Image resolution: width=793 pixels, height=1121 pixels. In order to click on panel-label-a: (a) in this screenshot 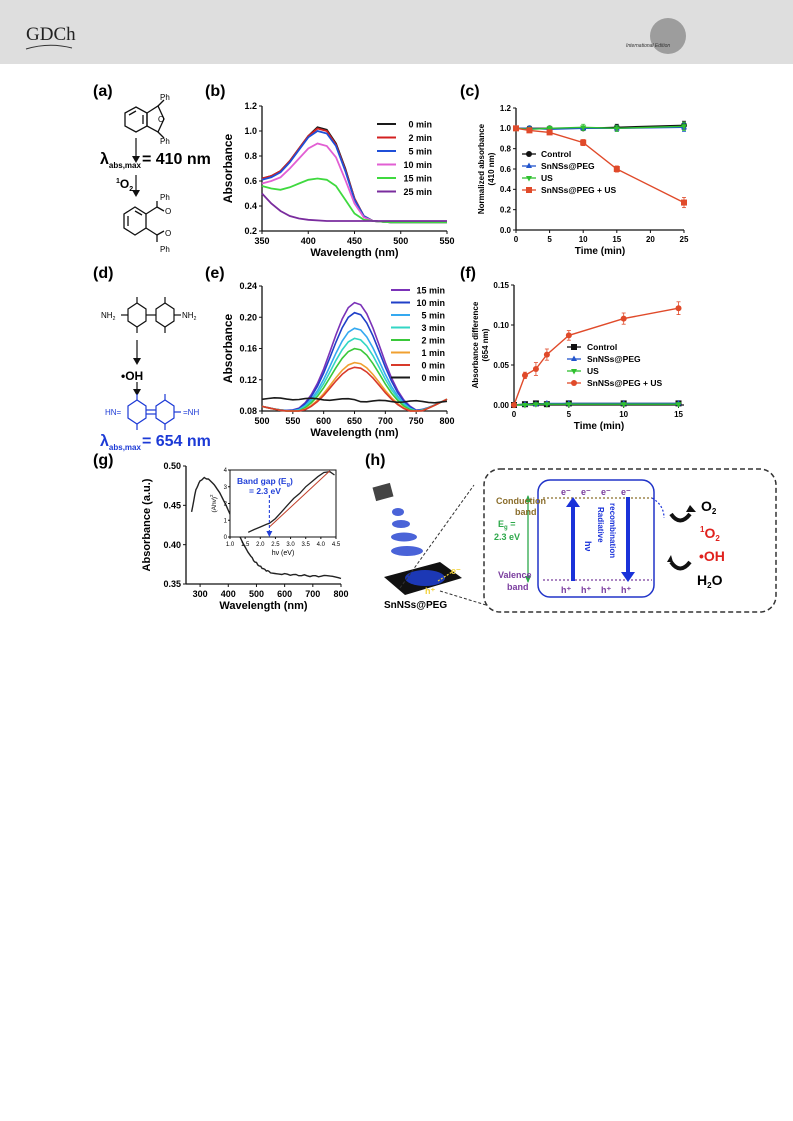, I will do `click(103, 91)`.